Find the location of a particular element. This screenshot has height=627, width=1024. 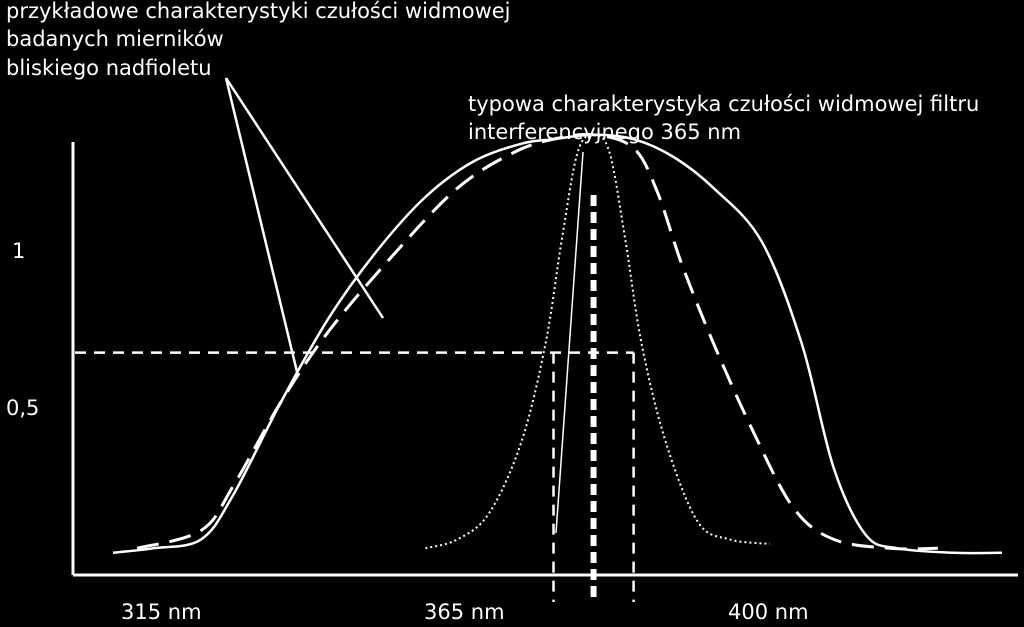

y-tick-label-1: 1 is located at coordinates (19, 251).